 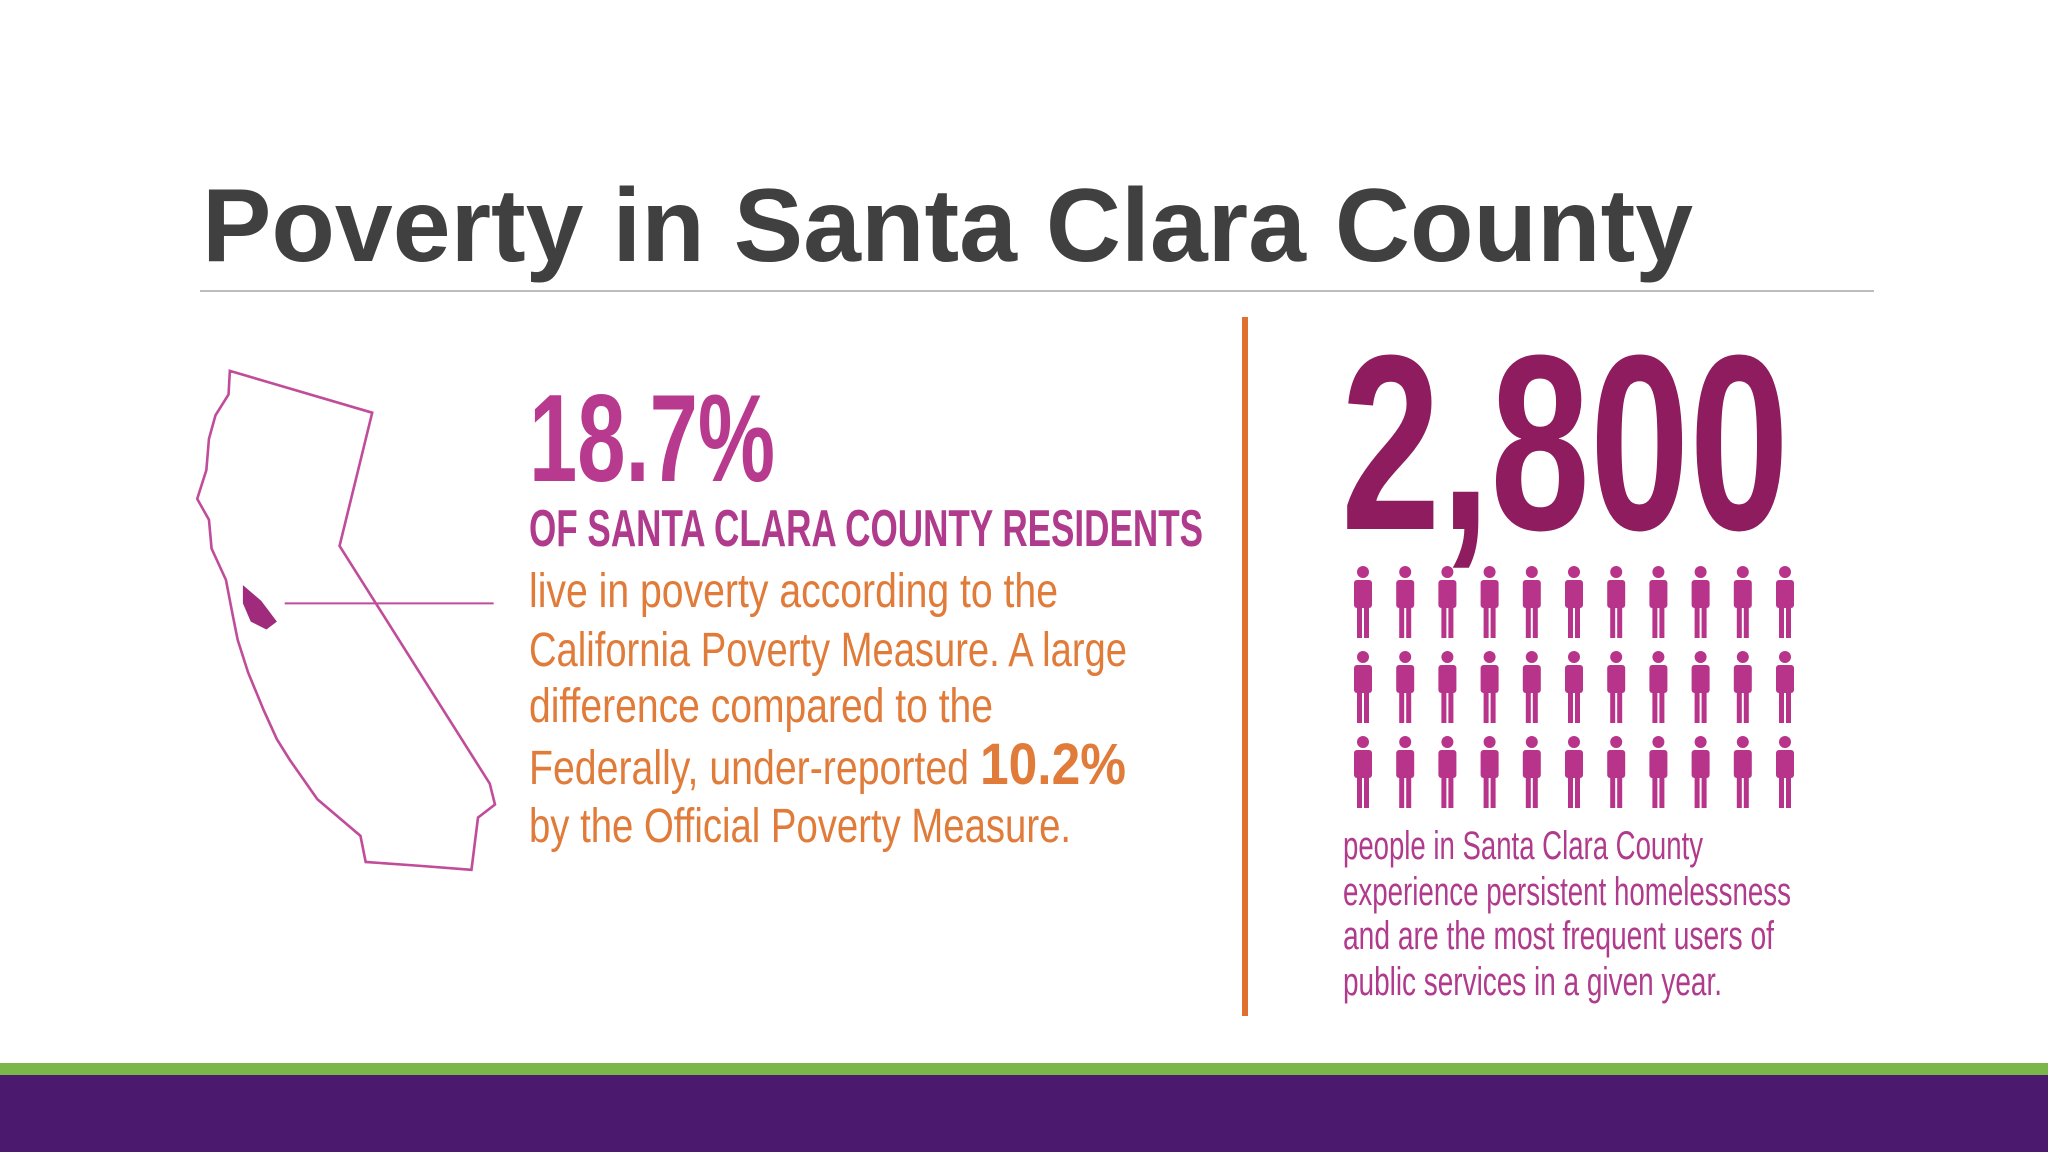 I want to click on footer-purple-band, so click(x=1024, y=1113).